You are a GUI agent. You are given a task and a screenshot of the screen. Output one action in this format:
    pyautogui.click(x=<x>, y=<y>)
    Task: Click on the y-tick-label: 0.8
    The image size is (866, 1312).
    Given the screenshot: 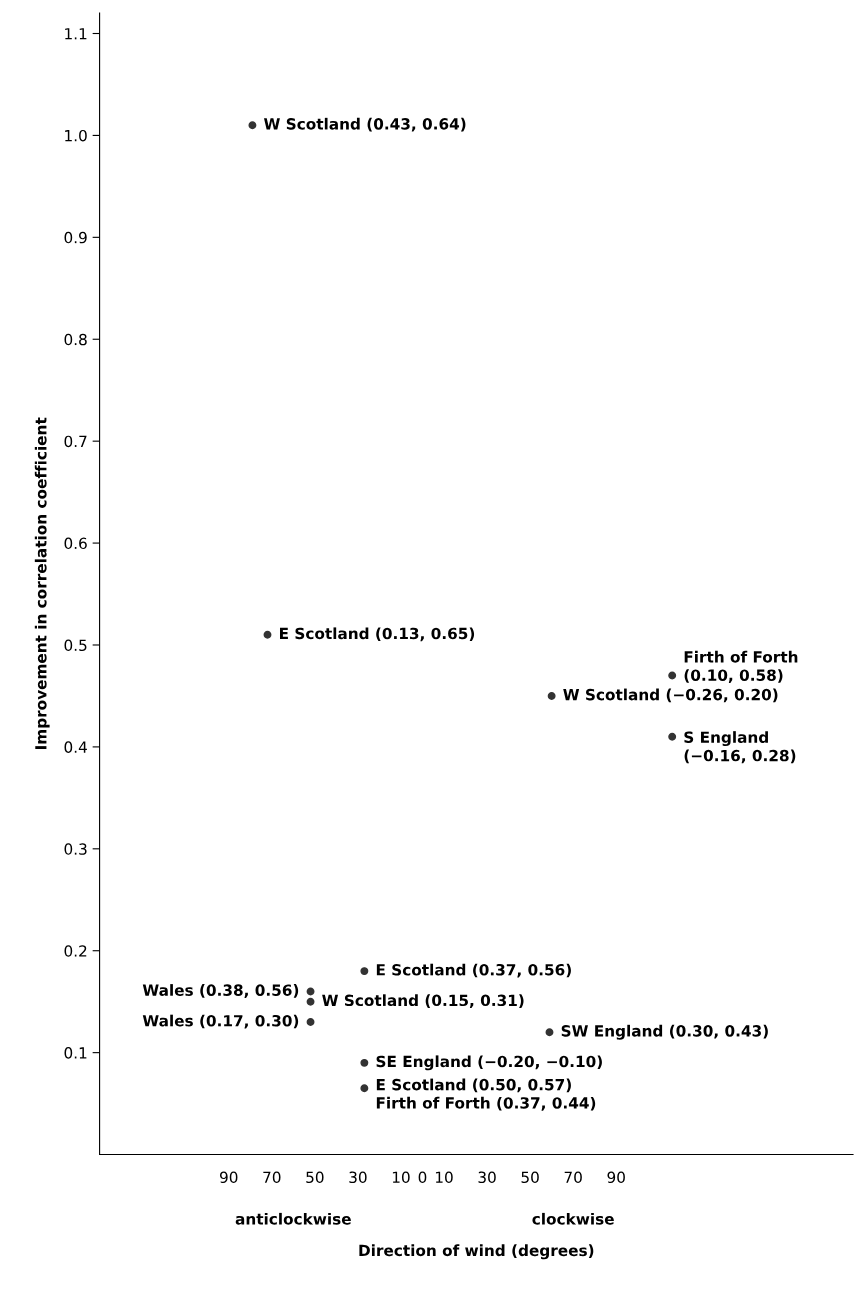 What is the action you would take?
    pyautogui.click(x=75, y=339)
    